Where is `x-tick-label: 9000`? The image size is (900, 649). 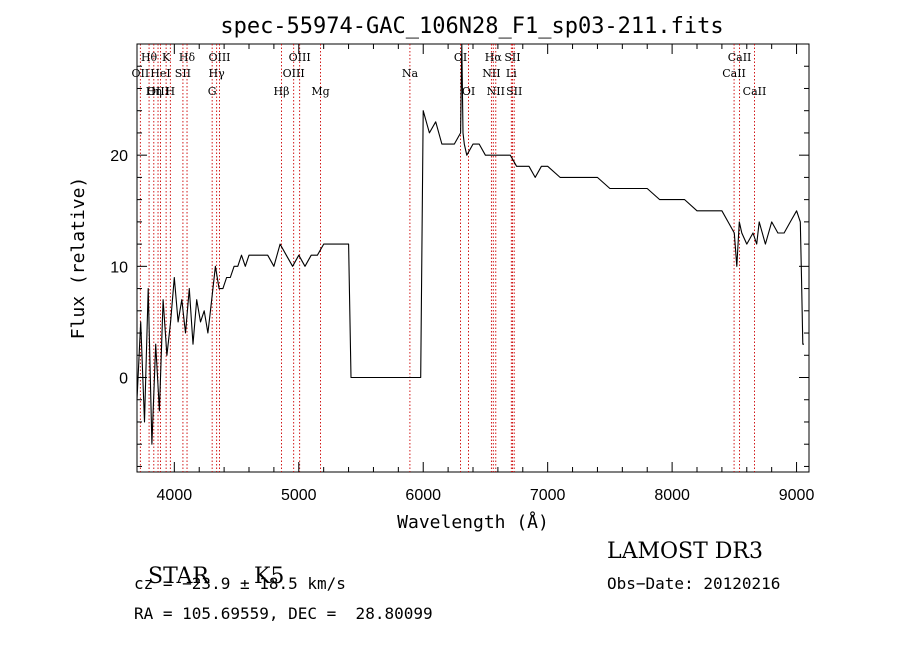 x-tick-label: 9000 is located at coordinates (797, 495).